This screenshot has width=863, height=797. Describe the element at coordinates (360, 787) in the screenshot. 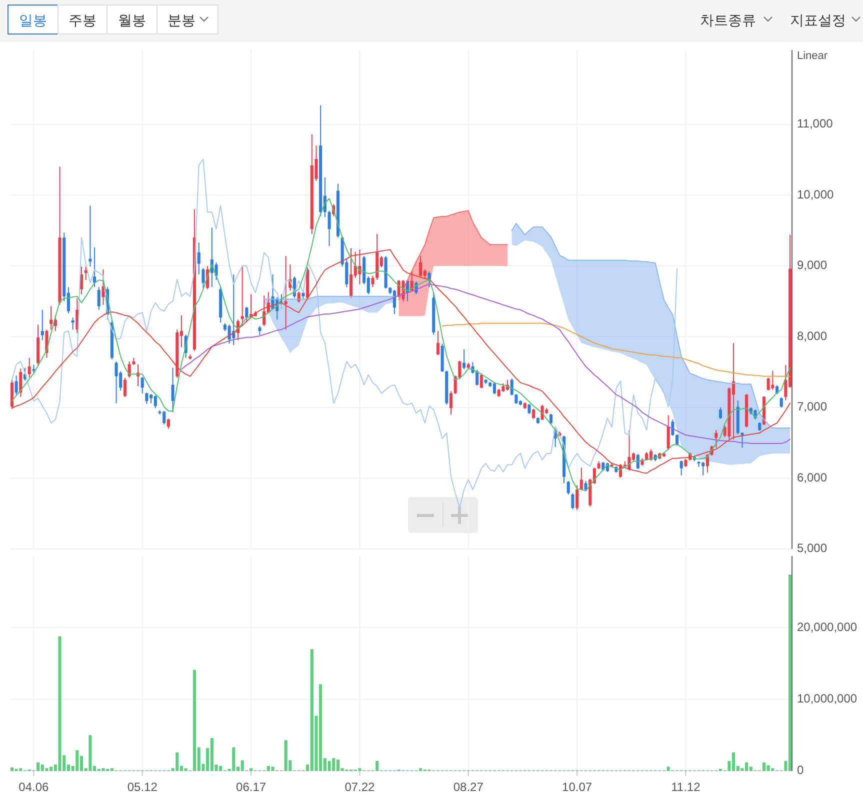

I see `x-tick-label: 07.22` at that location.